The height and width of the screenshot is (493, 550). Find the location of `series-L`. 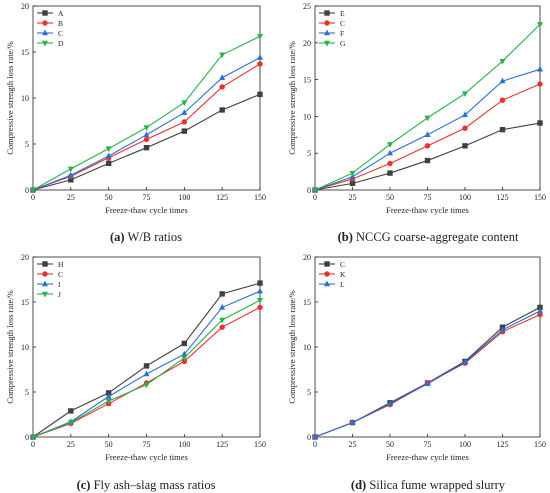

series-L is located at coordinates (427, 373).